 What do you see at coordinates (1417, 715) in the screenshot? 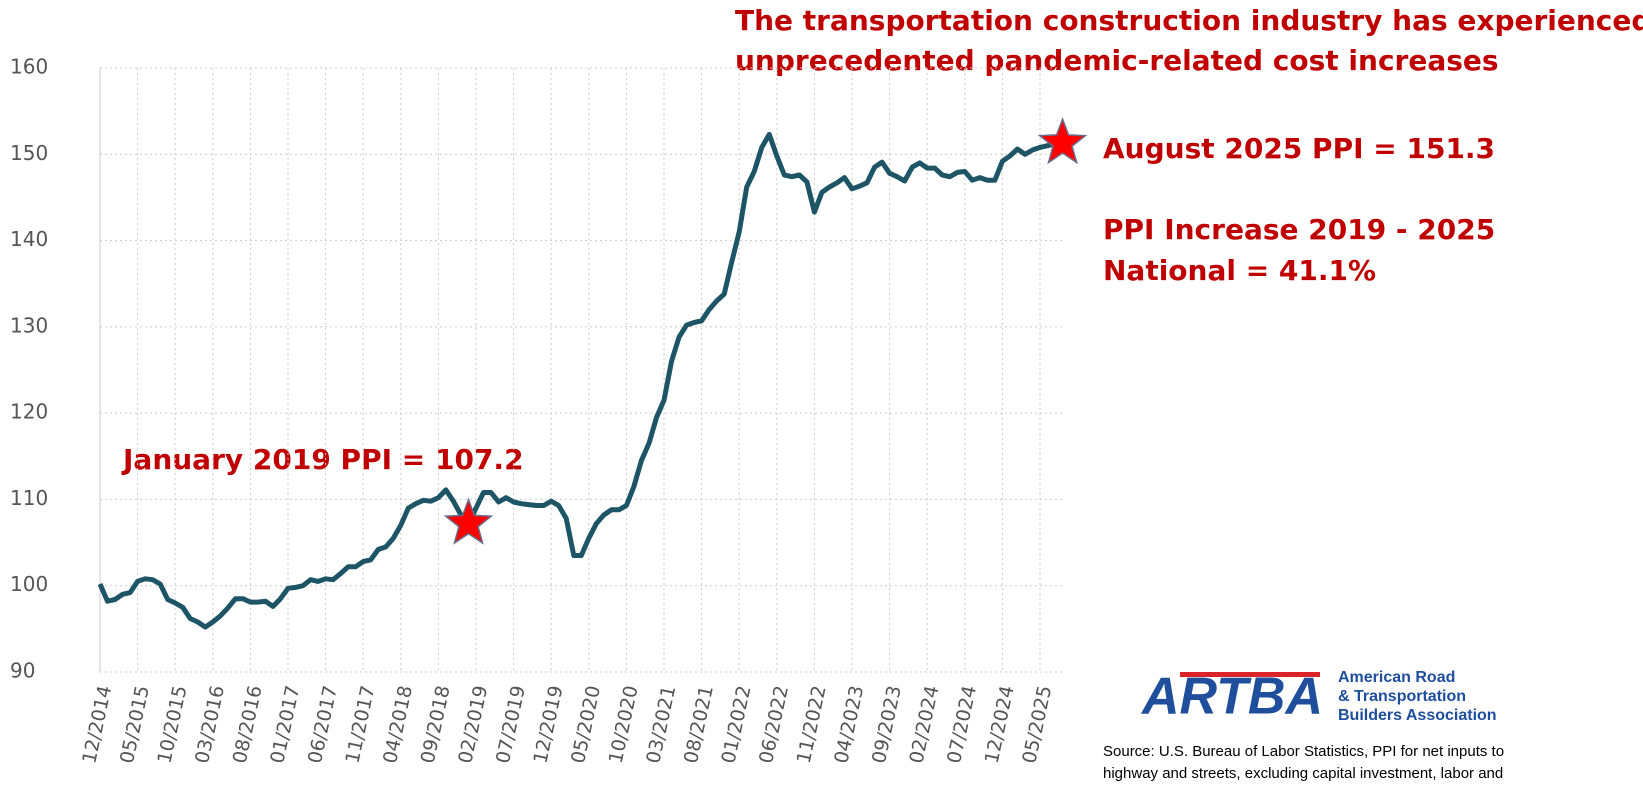
I see `logo-text: Builders Association` at bounding box center [1417, 715].